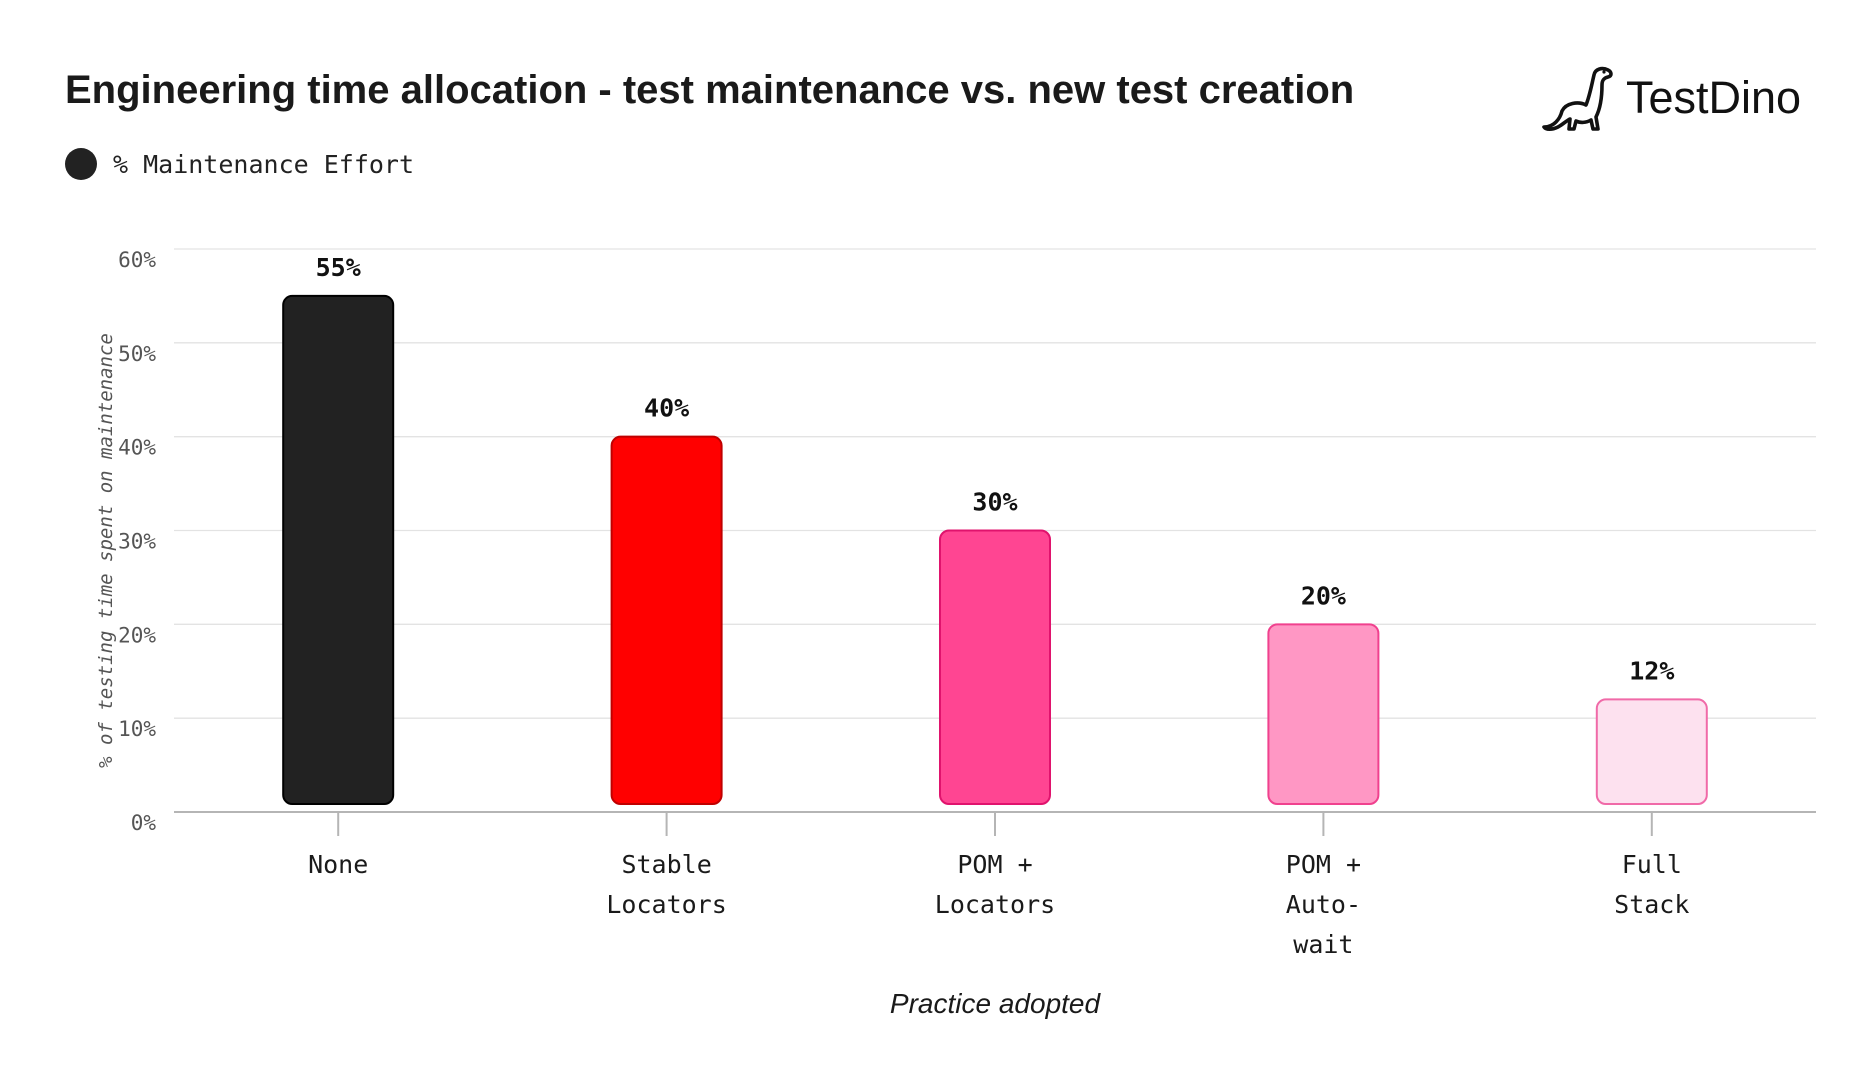  I want to click on y-tick-label: 20%, so click(137, 635).